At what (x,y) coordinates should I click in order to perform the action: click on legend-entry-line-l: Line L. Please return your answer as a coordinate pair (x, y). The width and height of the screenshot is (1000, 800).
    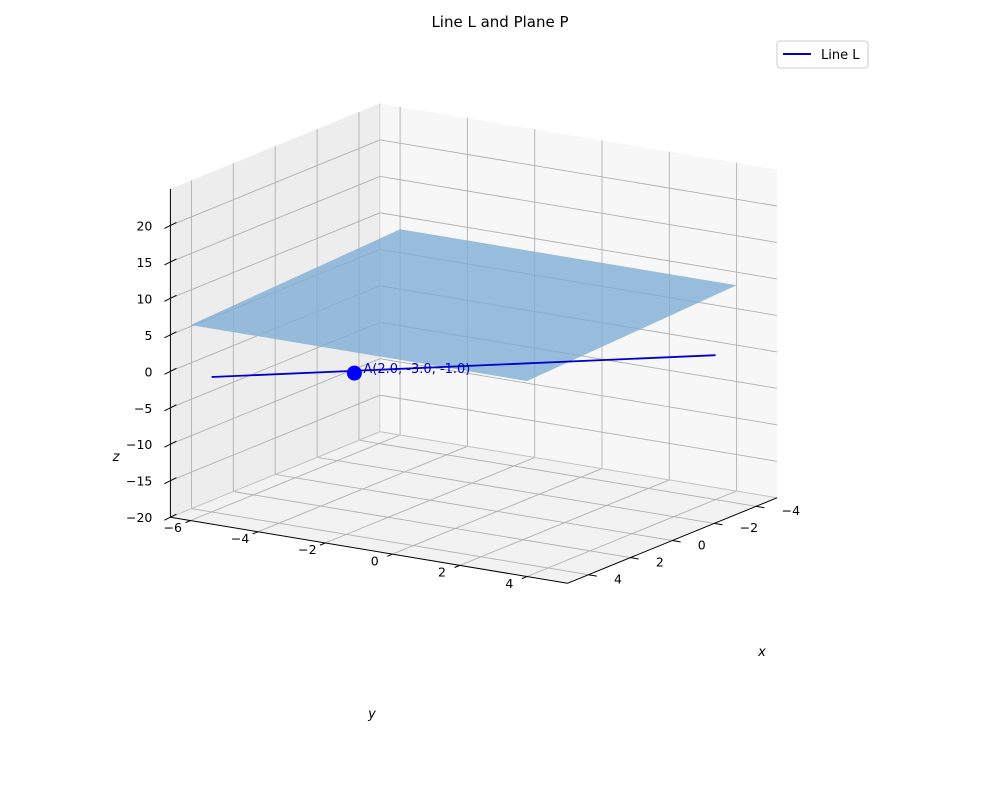
    Looking at the image, I should click on (840, 55).